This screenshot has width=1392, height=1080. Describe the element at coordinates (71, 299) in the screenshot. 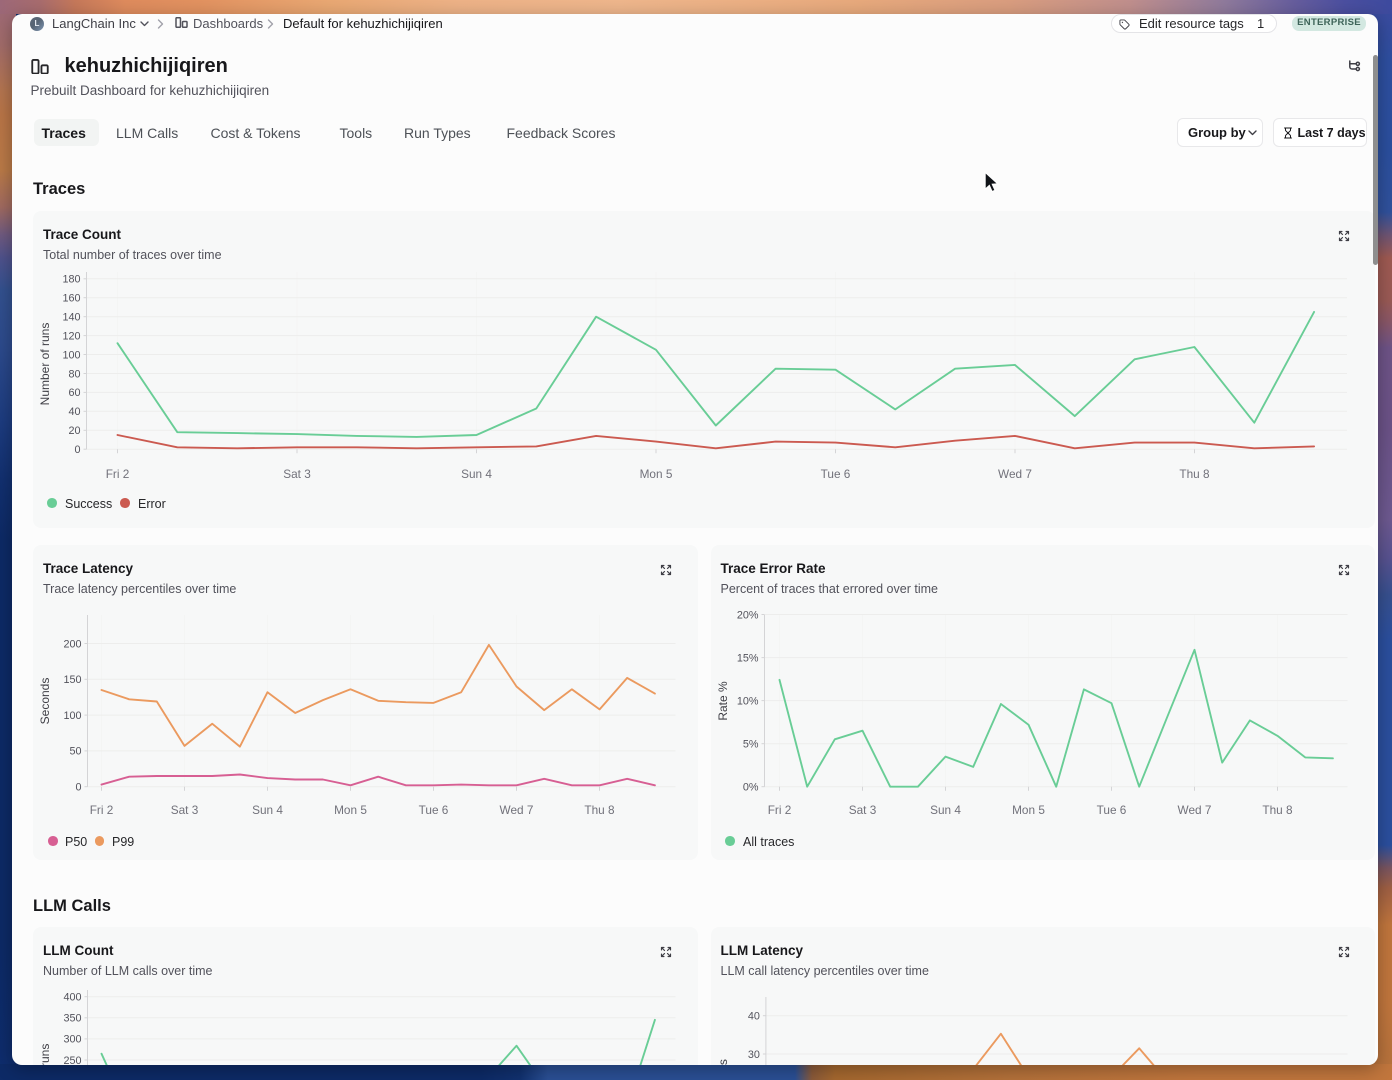

I see `svg-text: 160` at that location.